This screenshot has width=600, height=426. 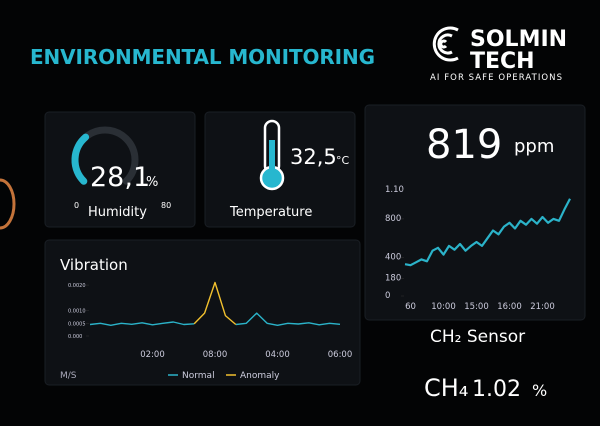 What do you see at coordinates (94, 265) in the screenshot?
I see `chart-title: Vibration` at bounding box center [94, 265].